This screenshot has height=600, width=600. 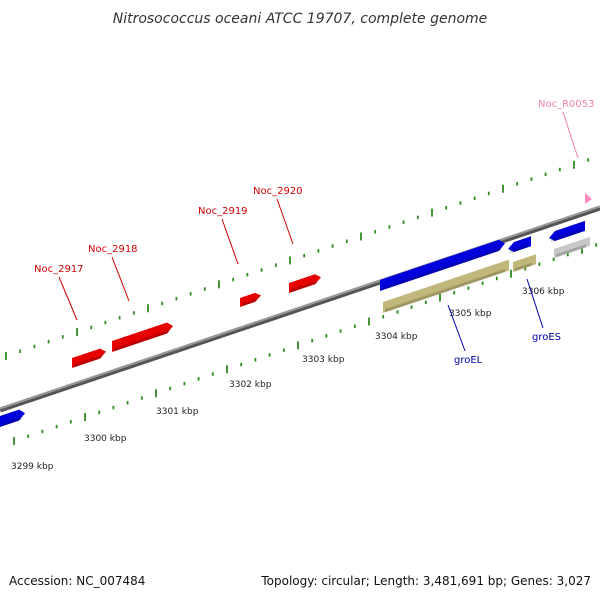 I want to click on gene-gray, so click(x=572, y=247).